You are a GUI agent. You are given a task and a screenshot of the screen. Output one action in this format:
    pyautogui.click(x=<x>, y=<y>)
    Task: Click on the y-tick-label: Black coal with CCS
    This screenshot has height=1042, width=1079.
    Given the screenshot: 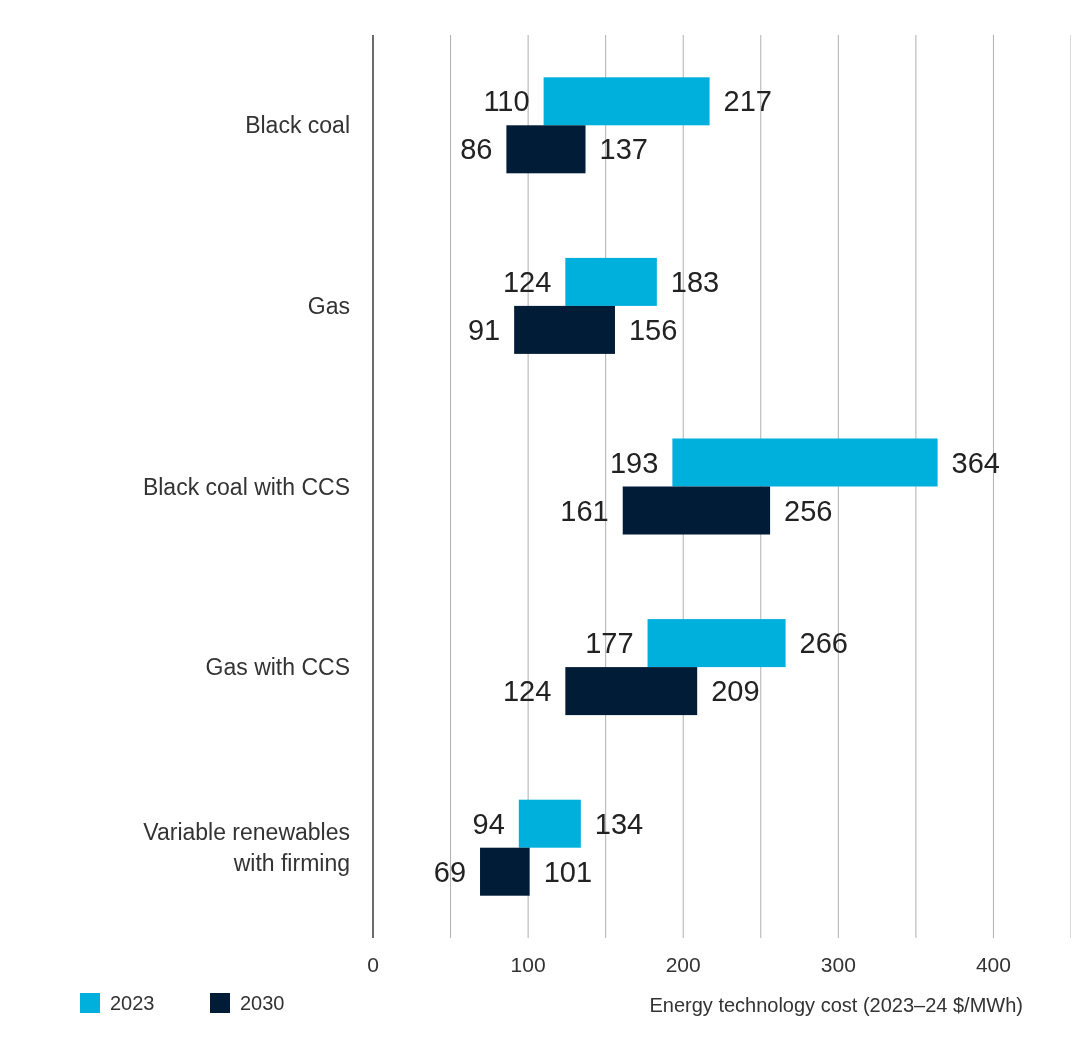 What is the action you would take?
    pyautogui.click(x=246, y=486)
    